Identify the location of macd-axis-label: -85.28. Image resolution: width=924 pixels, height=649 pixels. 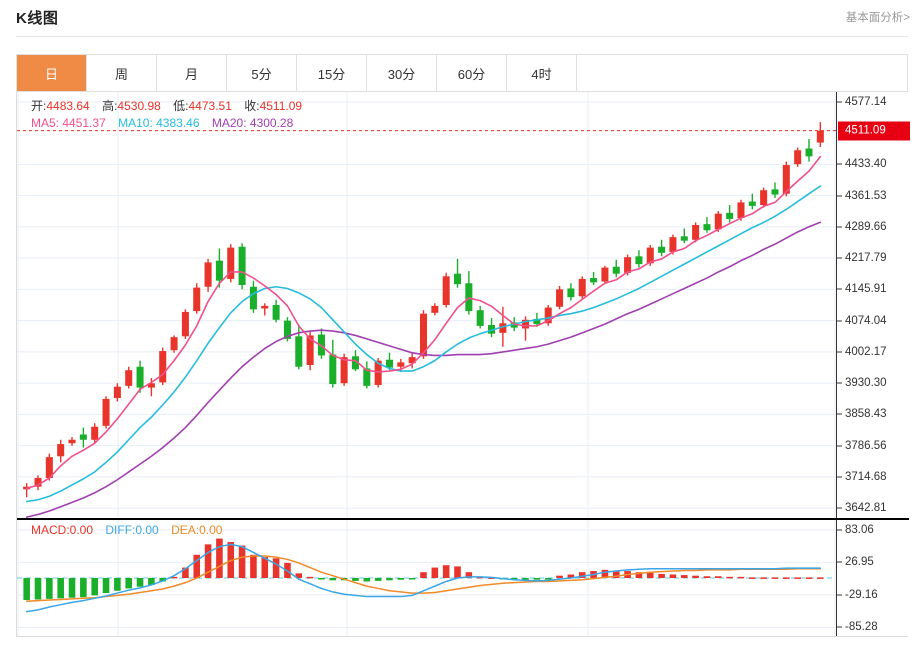
(861, 627).